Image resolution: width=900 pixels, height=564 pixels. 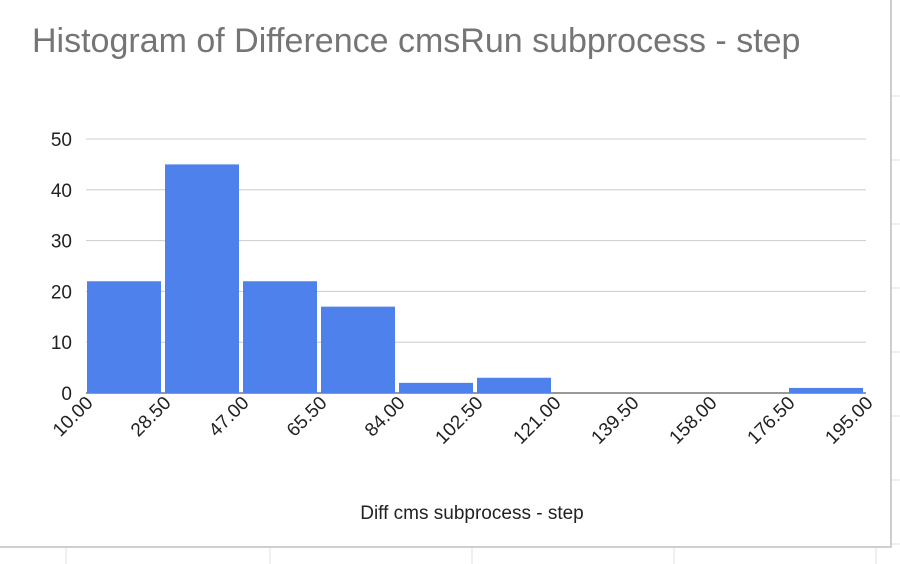 What do you see at coordinates (229, 417) in the screenshot?
I see `x-tick-label: 47.00` at bounding box center [229, 417].